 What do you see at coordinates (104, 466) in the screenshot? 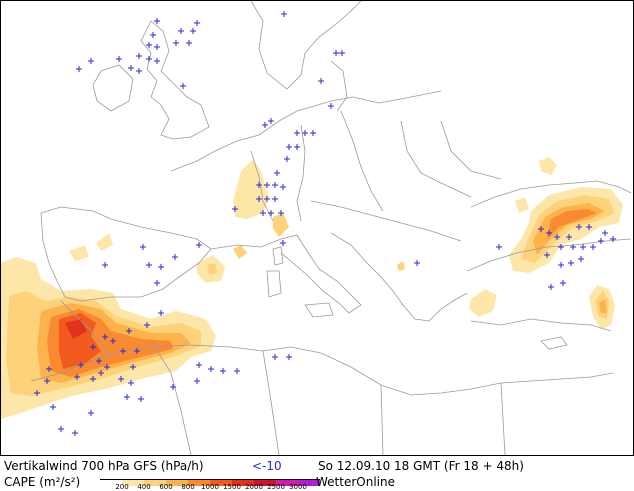
I see `map-title: Vertikalwind 700 hPa GFS (hPa/h)` at bounding box center [104, 466].